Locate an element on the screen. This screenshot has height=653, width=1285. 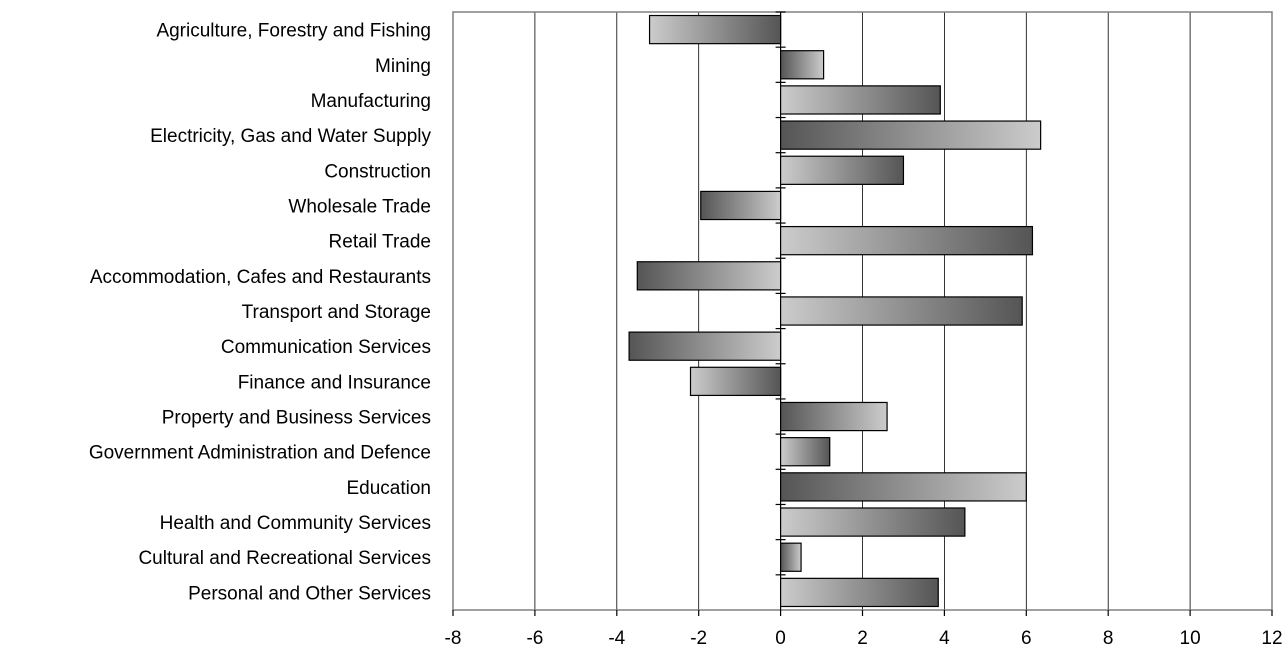
x-tick-label: -2 is located at coordinates (698, 638).